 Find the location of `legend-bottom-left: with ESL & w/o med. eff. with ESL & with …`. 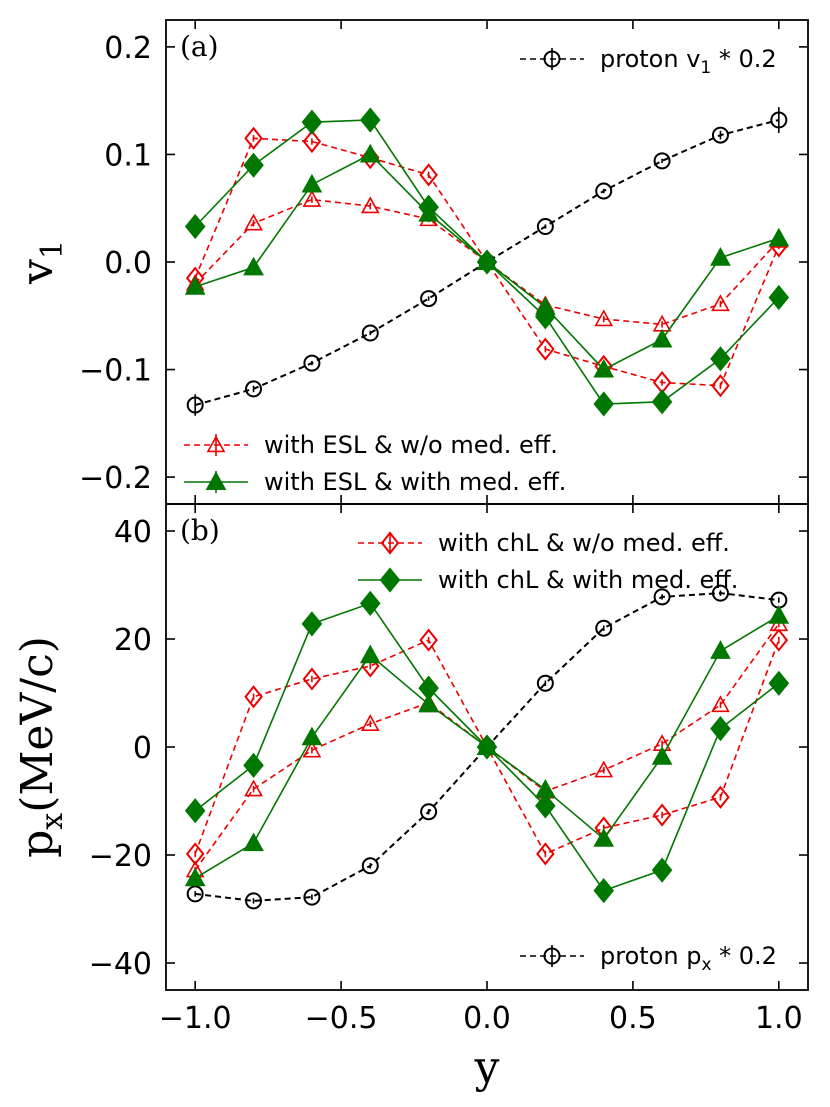

legend-bottom-left: with ESL & w/o med. eff. with ESL & with … is located at coordinates (375, 463).